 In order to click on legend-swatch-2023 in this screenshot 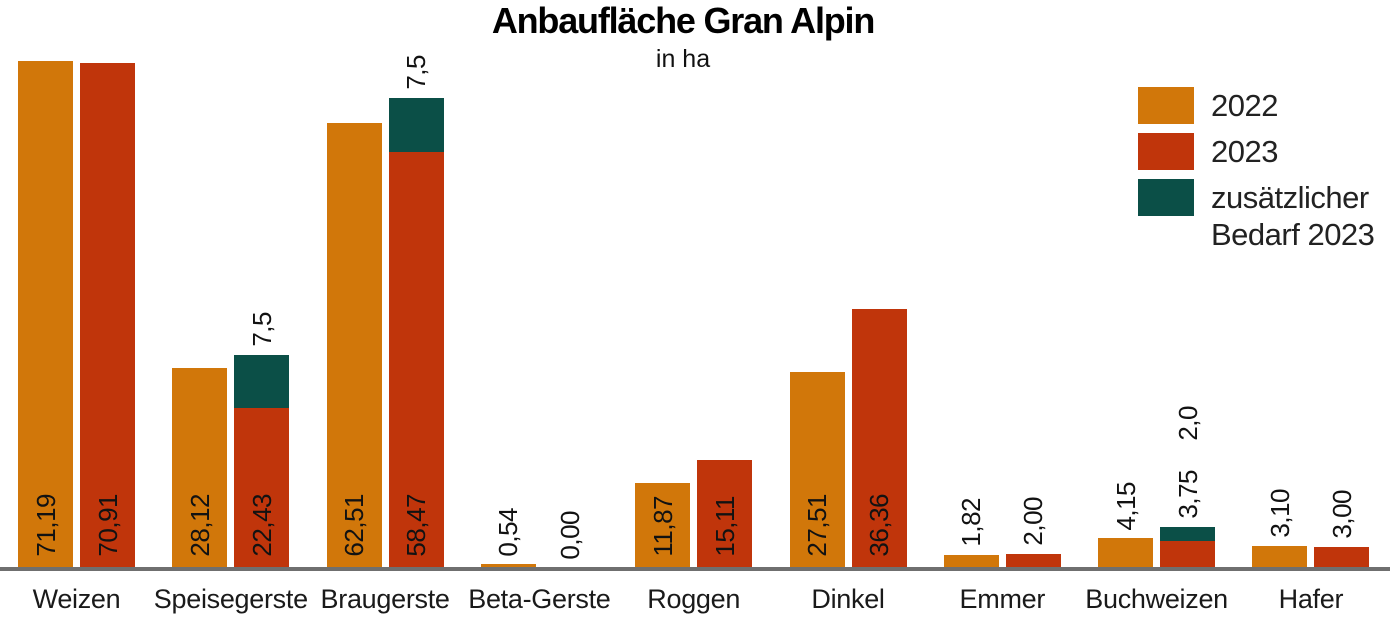, I will do `click(1166, 151)`.